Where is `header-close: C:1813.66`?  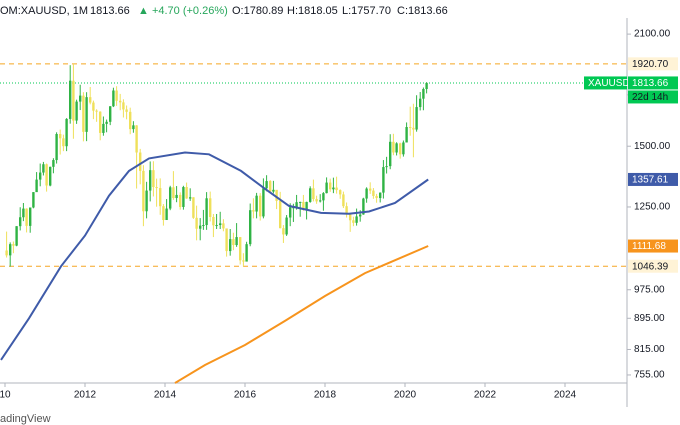 header-close: C:1813.66 is located at coordinates (422, 11).